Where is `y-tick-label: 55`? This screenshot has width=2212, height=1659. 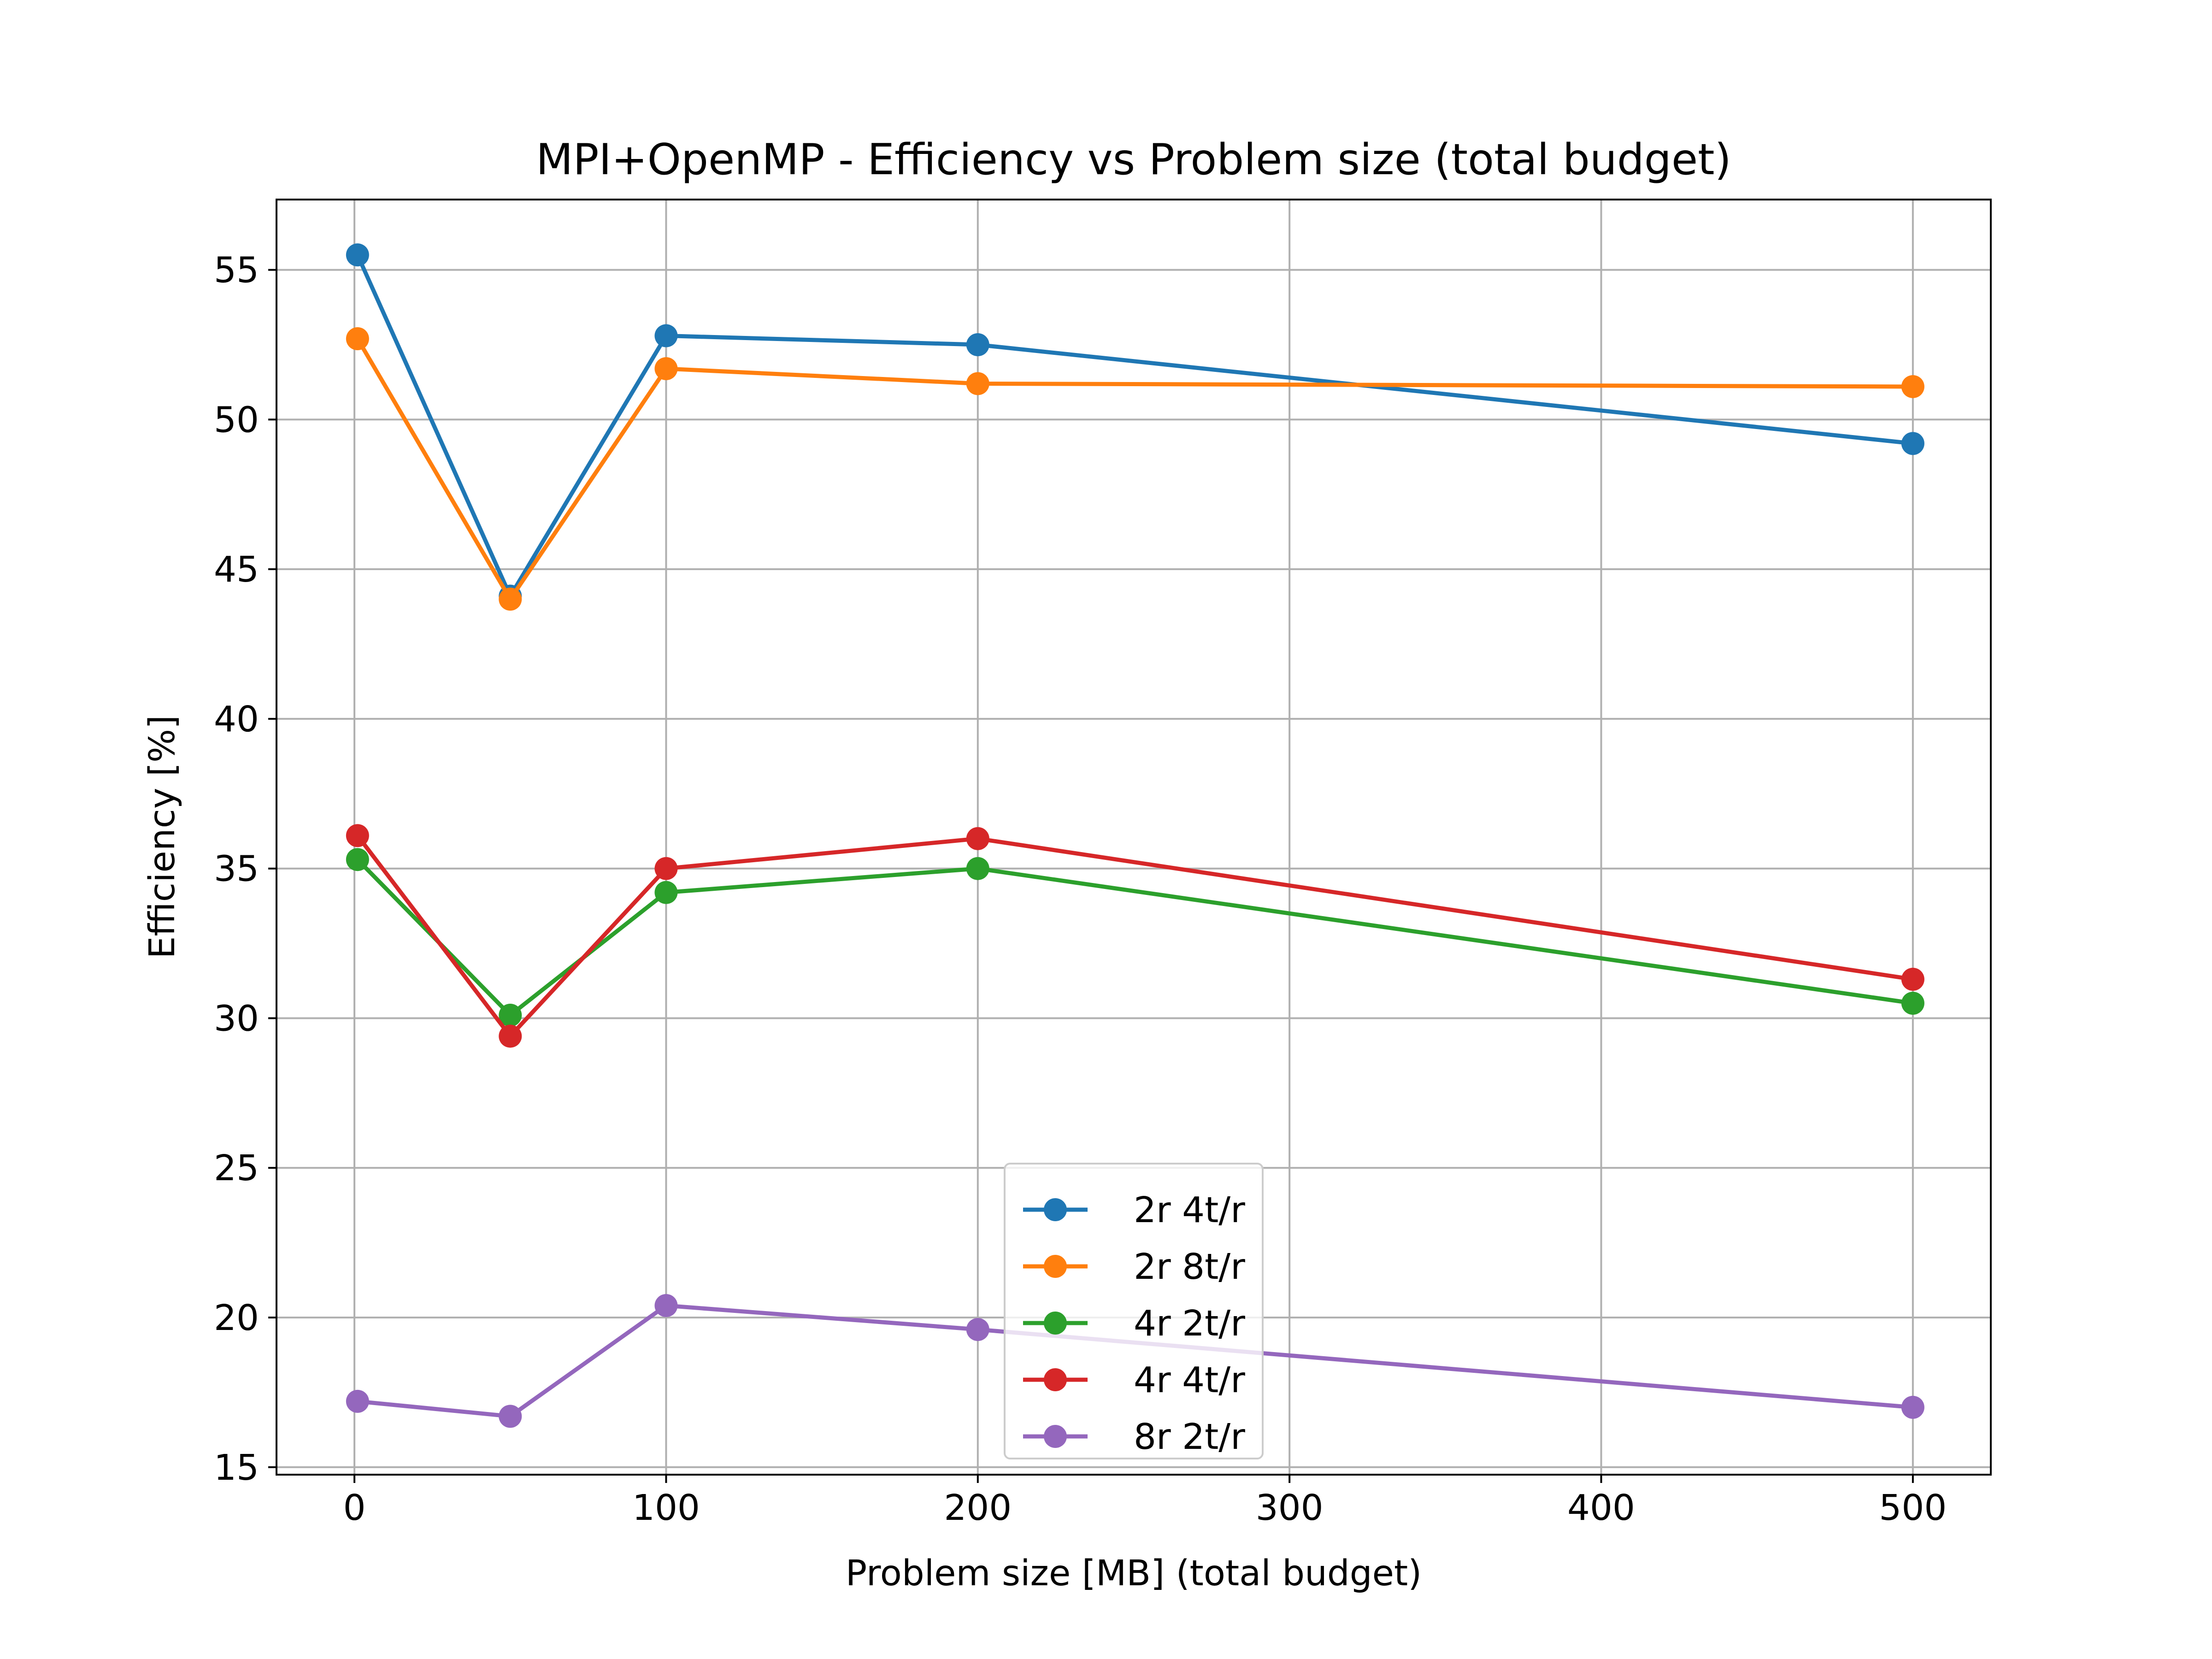 y-tick-label: 55 is located at coordinates (236, 270).